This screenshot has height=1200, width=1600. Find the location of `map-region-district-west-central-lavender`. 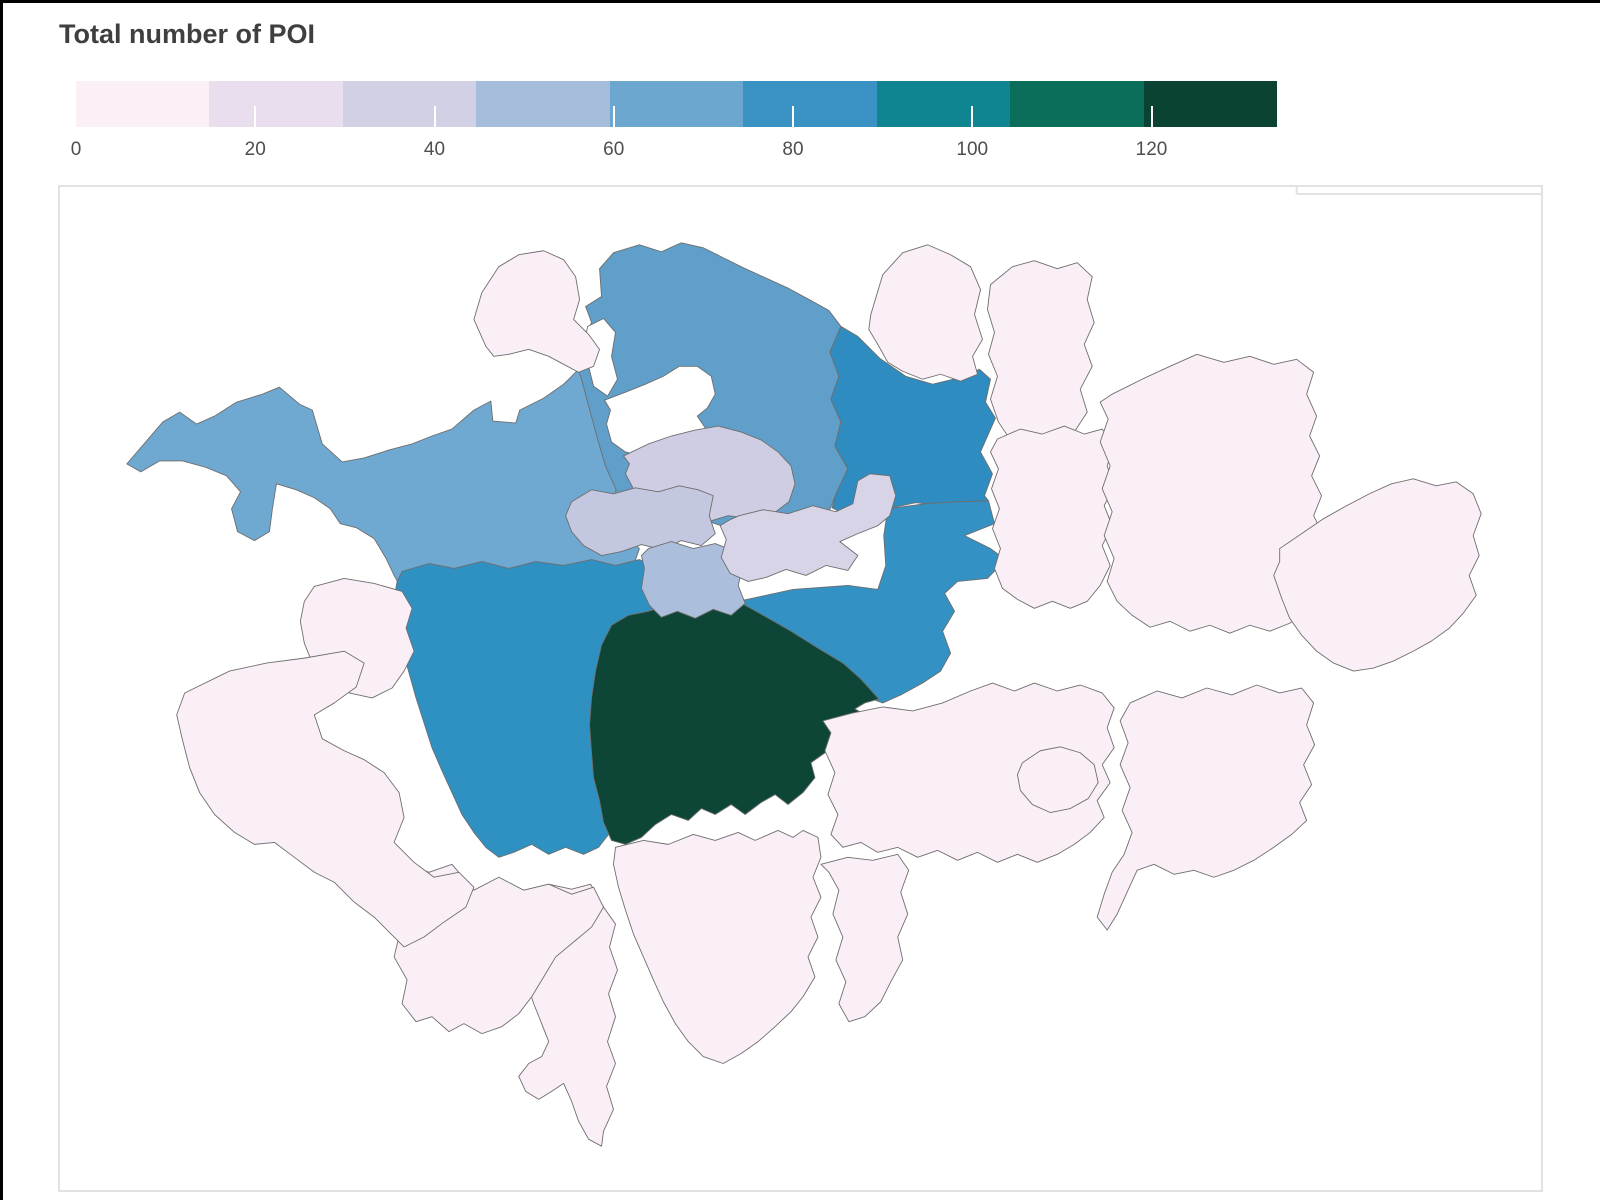

map-region-district-west-central-lavender is located at coordinates (640, 520).